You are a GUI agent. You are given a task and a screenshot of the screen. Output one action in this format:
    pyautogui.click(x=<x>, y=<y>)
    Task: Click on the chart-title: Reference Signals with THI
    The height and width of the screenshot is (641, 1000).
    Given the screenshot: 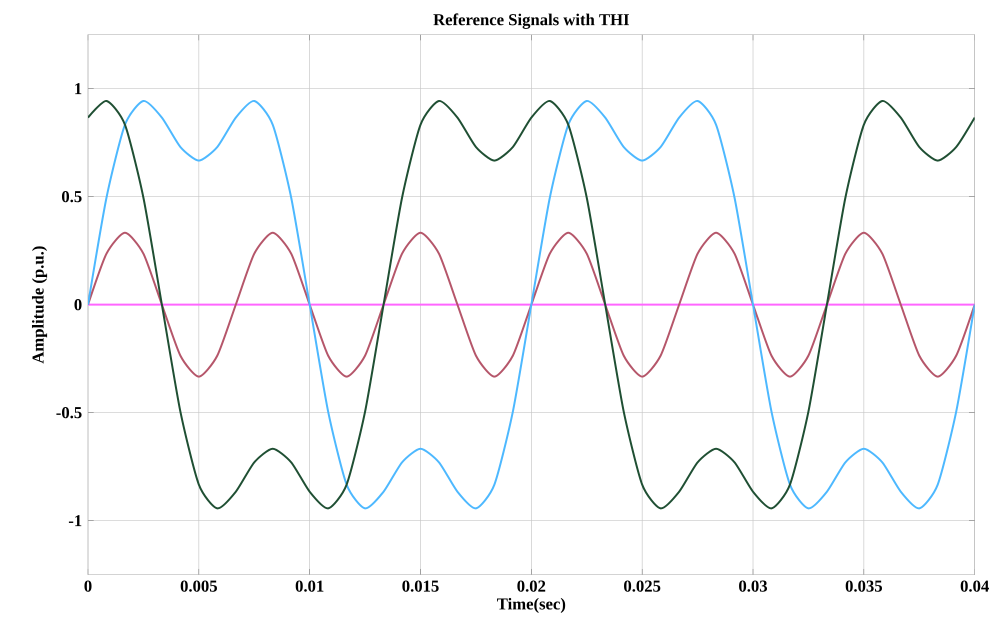 What is the action you would take?
    pyautogui.click(x=531, y=21)
    